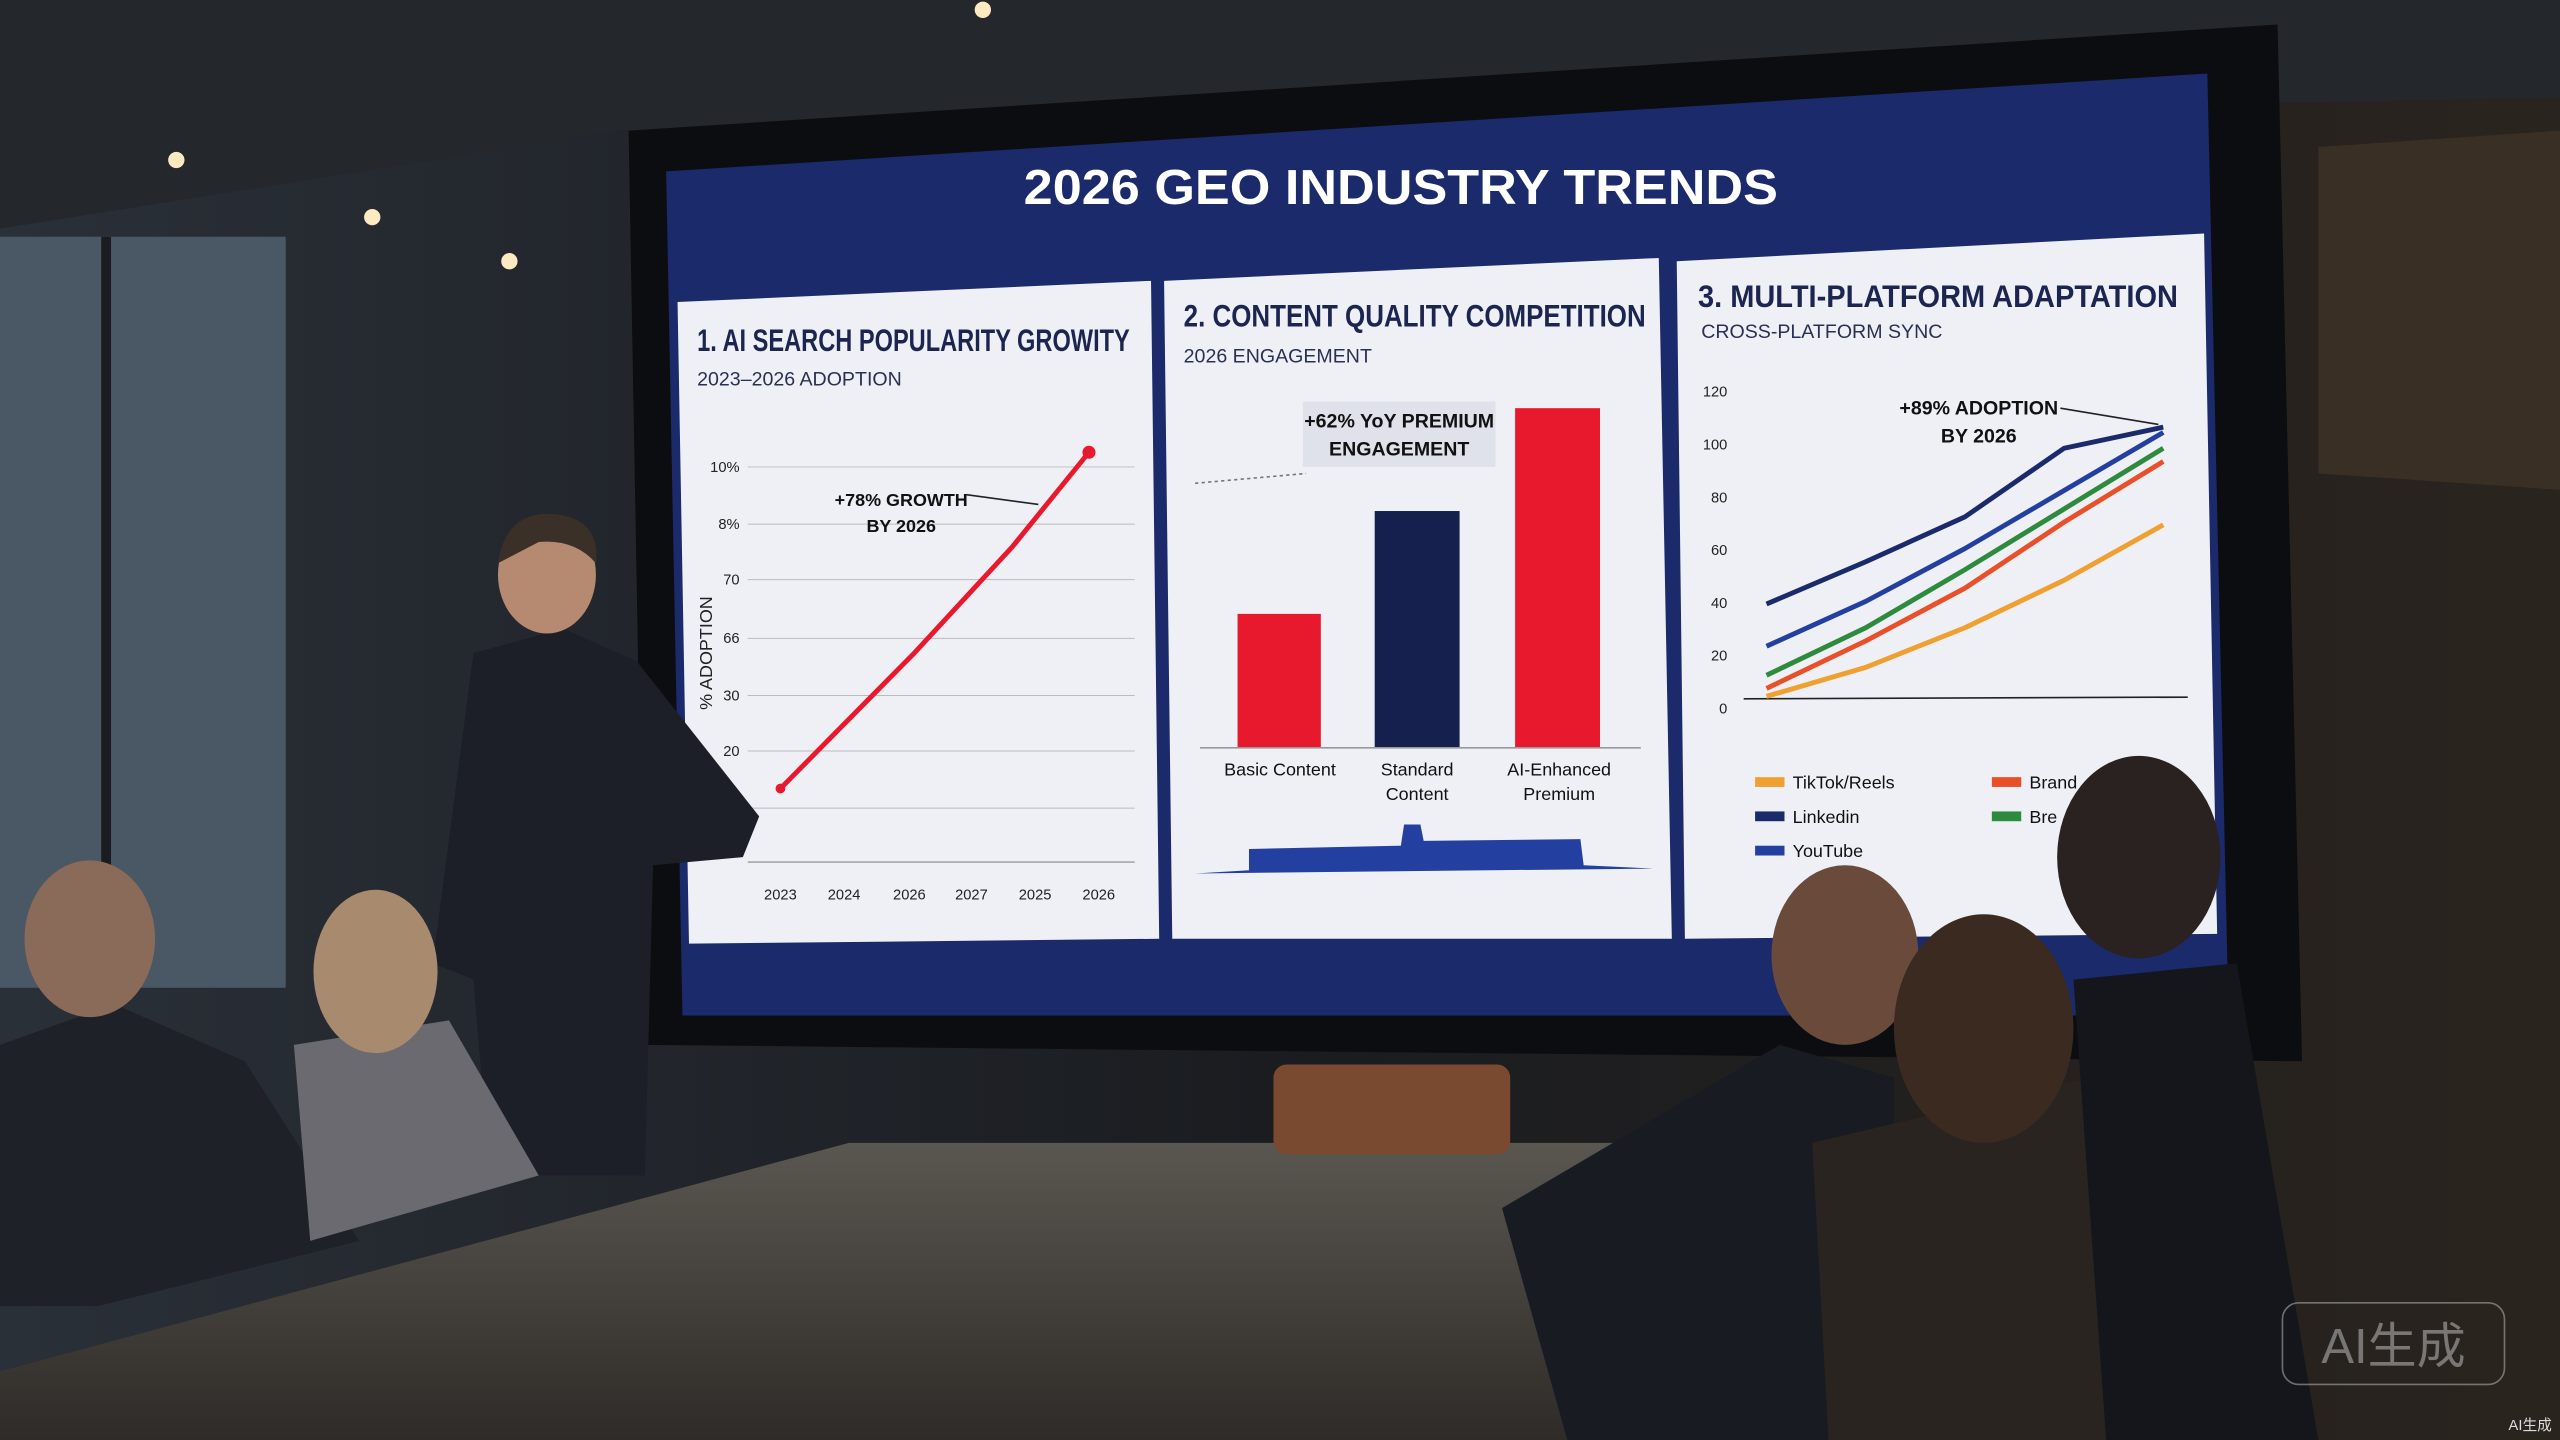 The image size is (2560, 1440). Describe the element at coordinates (799, 379) in the screenshot. I see `panel-subtitle: 2023–2026 ADOPTION` at that location.